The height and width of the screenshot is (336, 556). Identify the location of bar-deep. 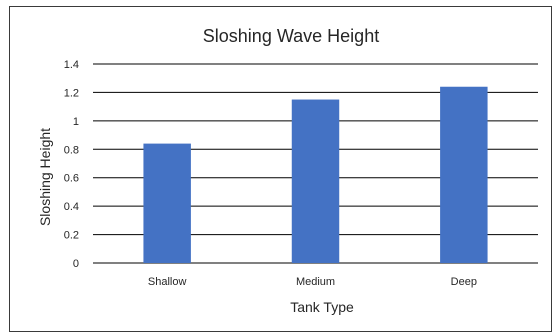
(464, 174).